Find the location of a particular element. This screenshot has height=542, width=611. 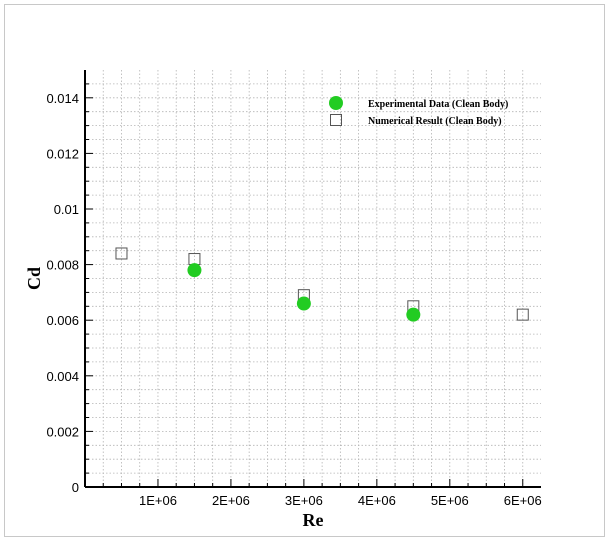

data-points is located at coordinates (322, 284).